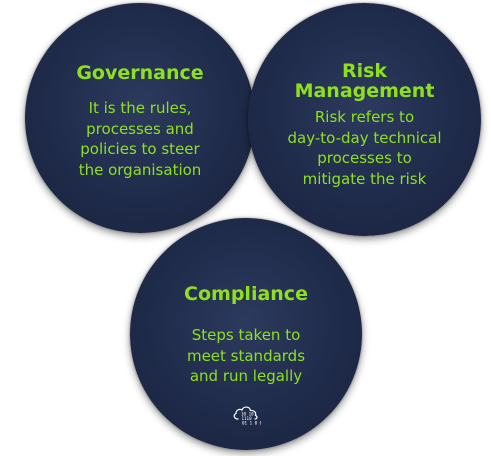  What do you see at coordinates (247, 418) in the screenshot?
I see `svg-text: 1110` at bounding box center [247, 418].